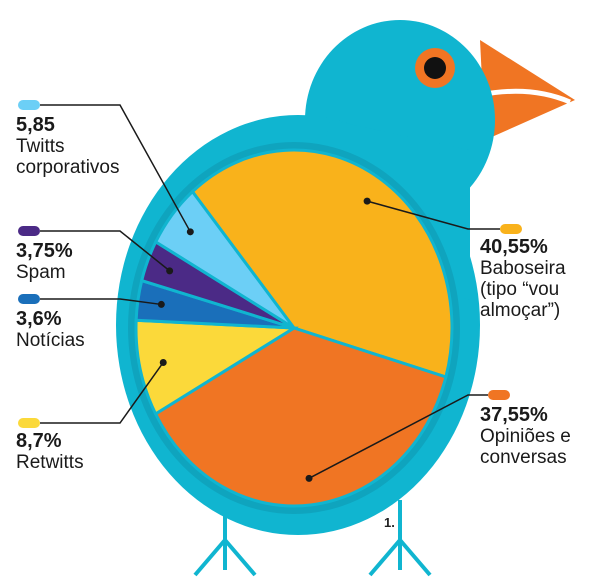 The height and width of the screenshot is (581, 603). I want to click on slice-label: 8,7% Retwitts, so click(81, 451).